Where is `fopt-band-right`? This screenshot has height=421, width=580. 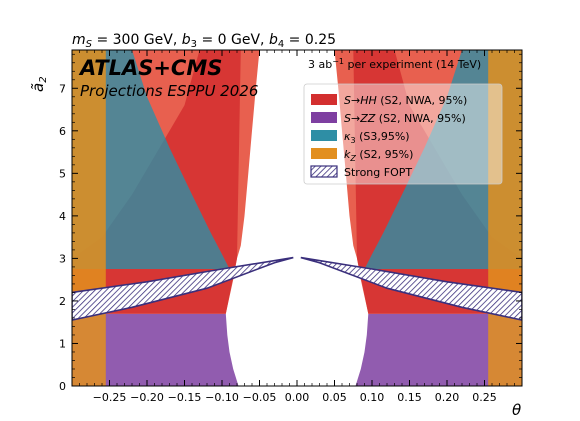
fopt-band-right is located at coordinates (411, 288).